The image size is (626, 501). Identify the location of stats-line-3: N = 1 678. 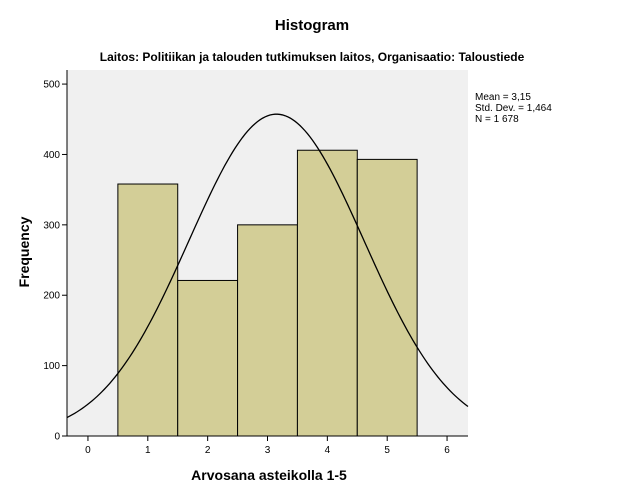
(497, 119).